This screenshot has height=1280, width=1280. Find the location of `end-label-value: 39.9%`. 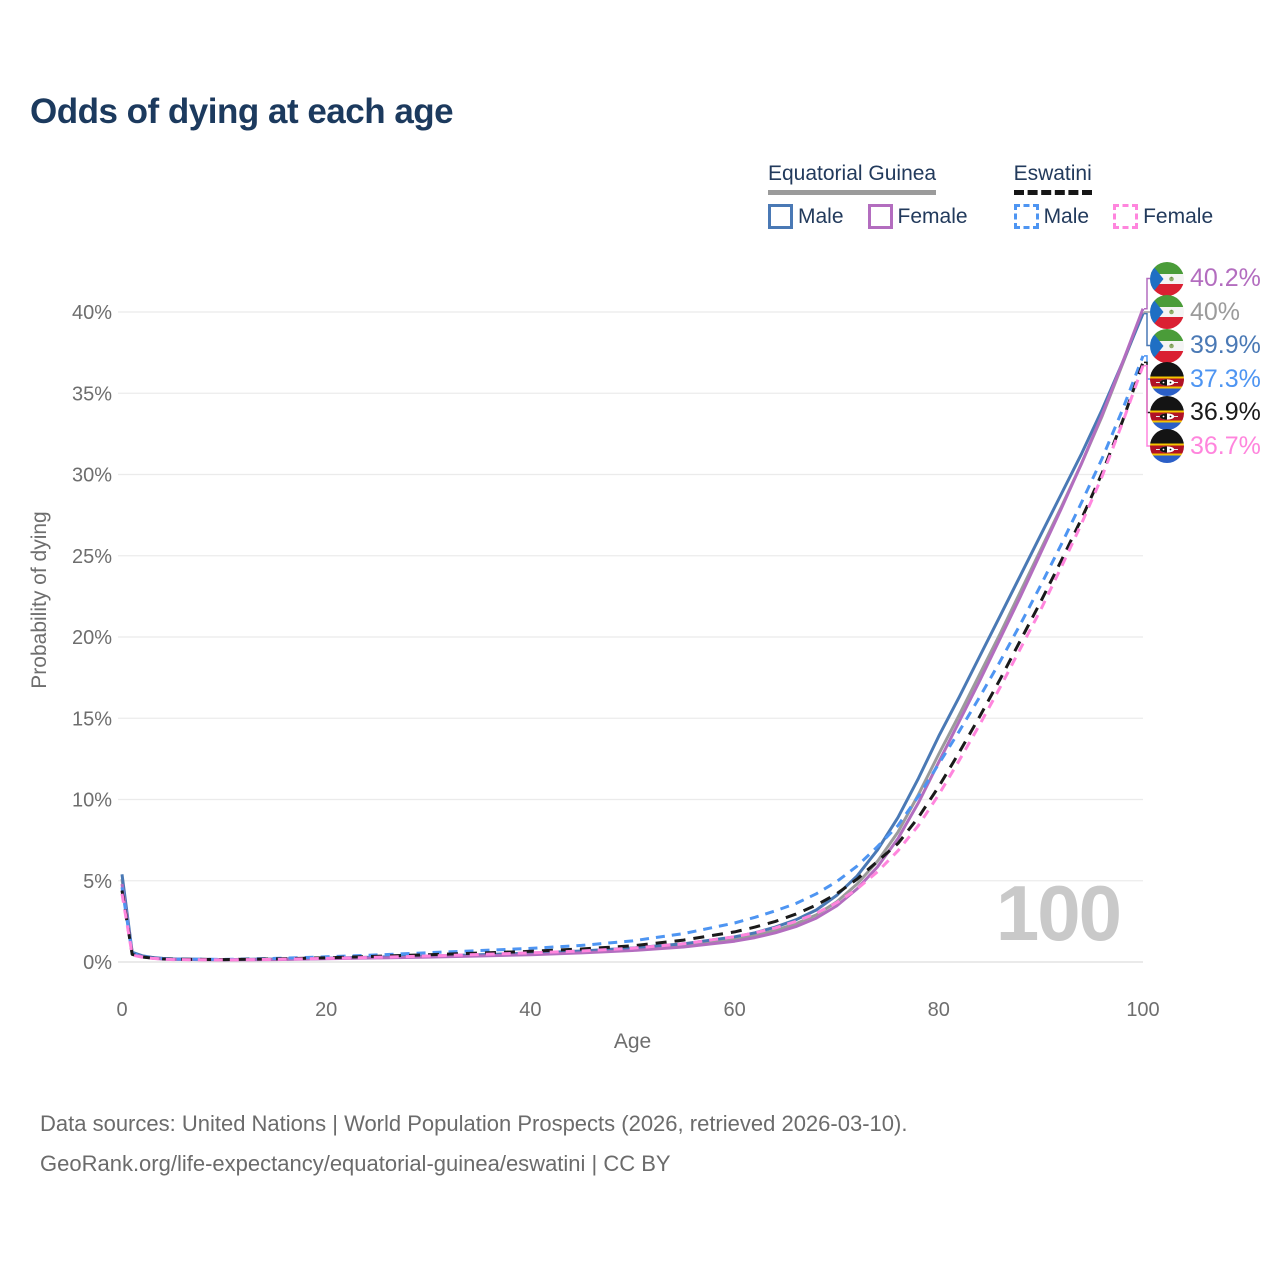

end-label-value: 39.9% is located at coordinates (1225, 345).